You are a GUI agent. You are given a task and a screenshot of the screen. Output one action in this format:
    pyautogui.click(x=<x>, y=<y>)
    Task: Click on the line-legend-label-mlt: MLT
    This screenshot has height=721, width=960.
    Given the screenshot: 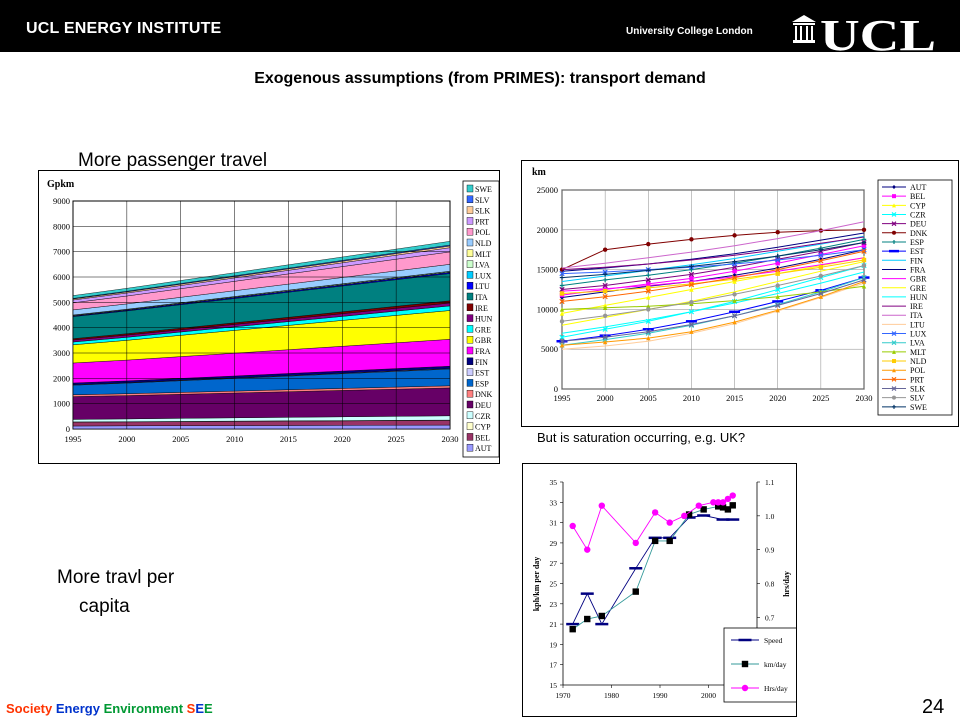 What is the action you would take?
    pyautogui.click(x=918, y=352)
    